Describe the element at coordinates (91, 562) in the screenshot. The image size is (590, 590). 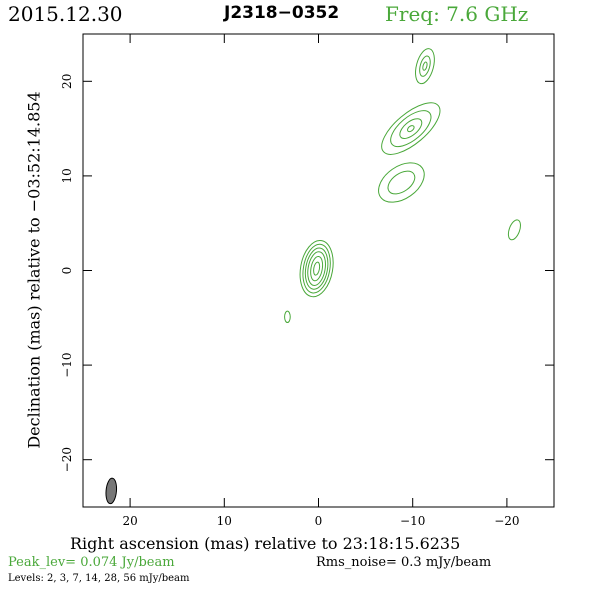
I see `peak-level: Peak_lev= 0.074 Jy/beam` at that location.